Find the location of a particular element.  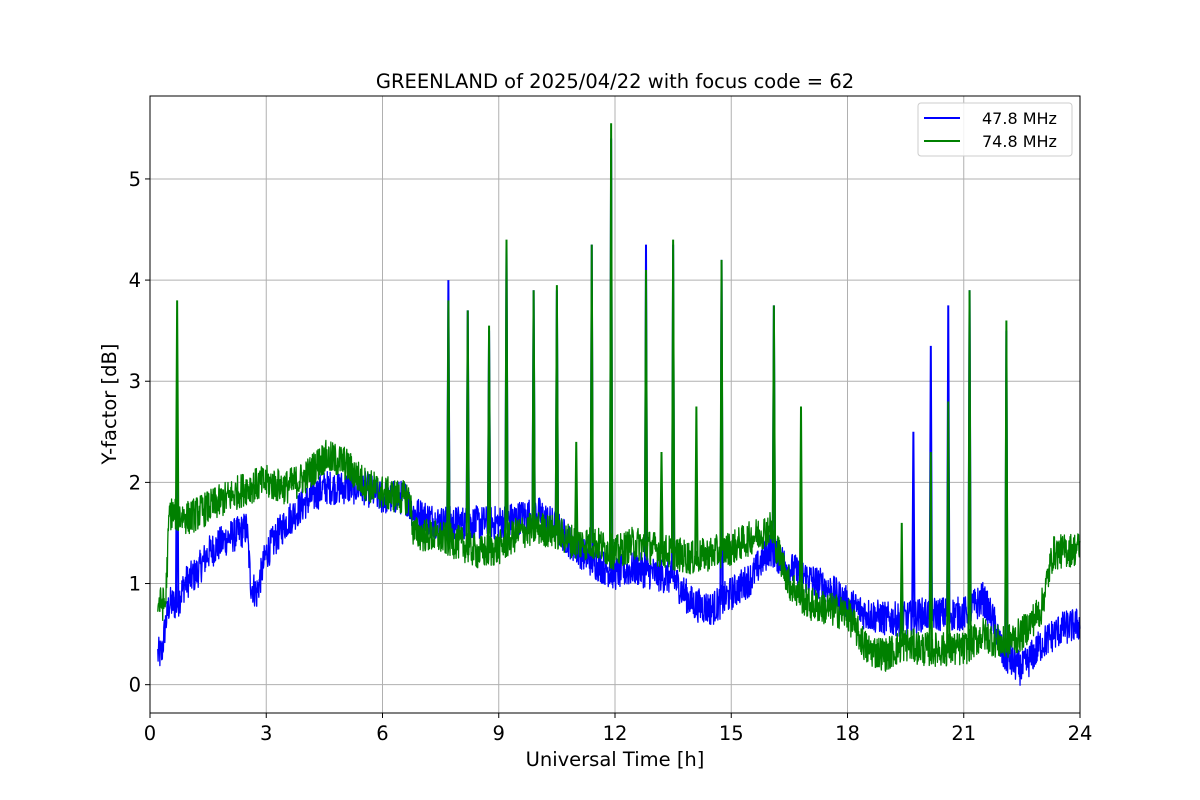

legend-label: 74.8 MHz is located at coordinates (1019, 141).